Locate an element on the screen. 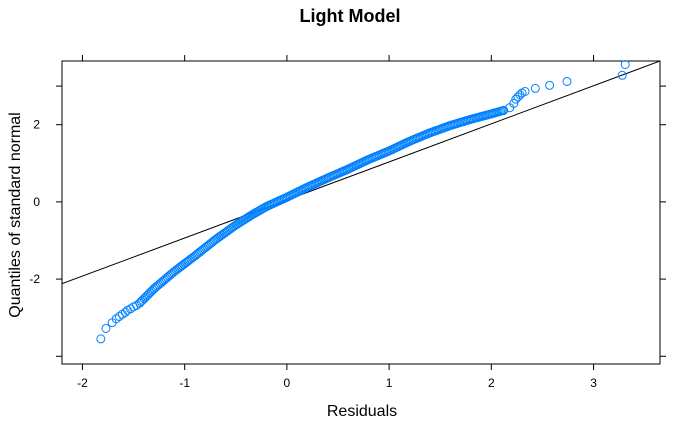  y-tick-label: -2 is located at coordinates (34, 279).